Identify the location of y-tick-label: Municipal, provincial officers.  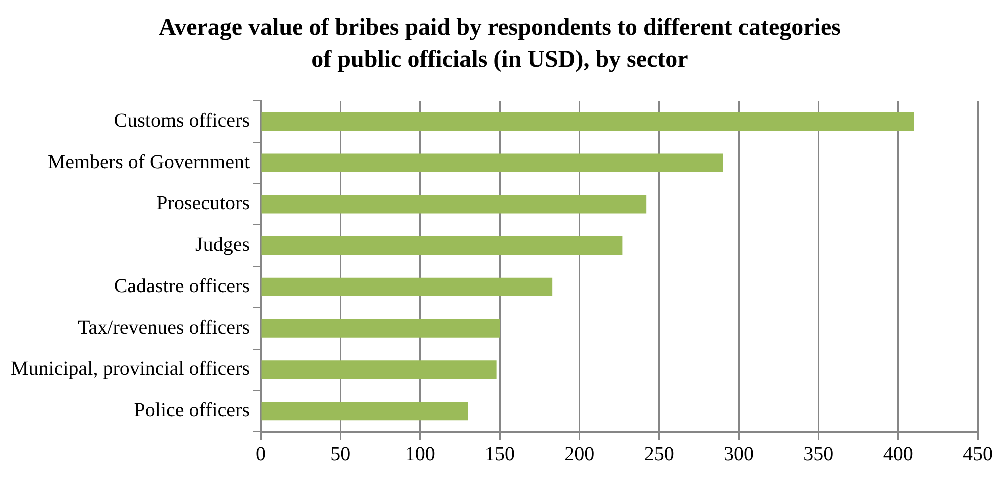
(130, 369).